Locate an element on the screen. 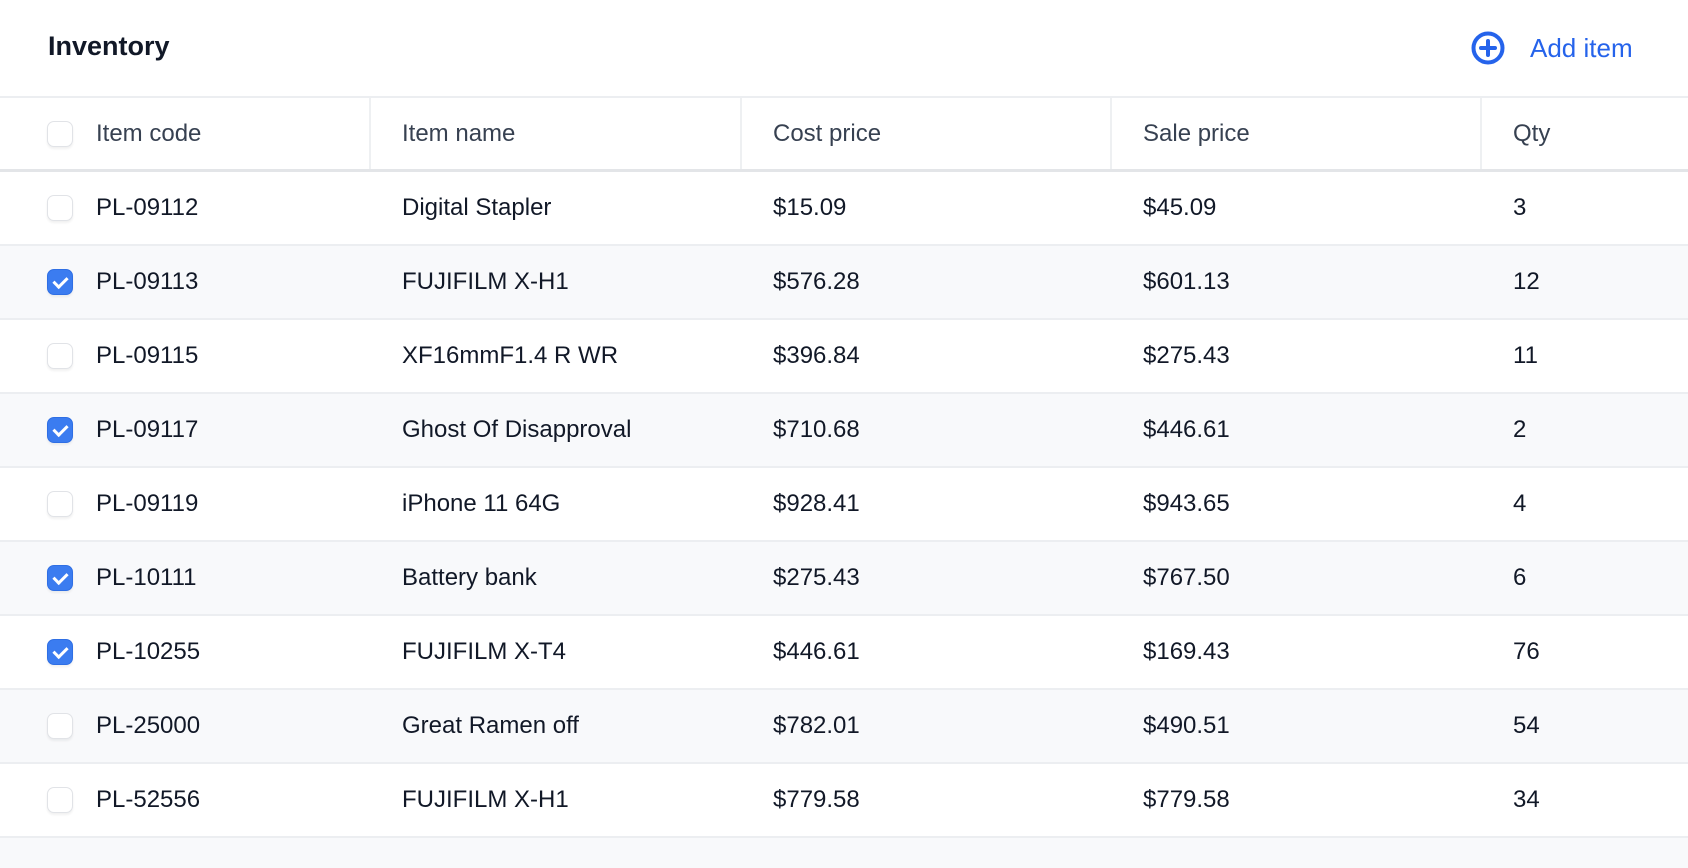 The width and height of the screenshot is (1688, 868). table-row: PL-09115 XF16mmF1.4 R WR $396.84 $275.43 11 is located at coordinates (844, 357).